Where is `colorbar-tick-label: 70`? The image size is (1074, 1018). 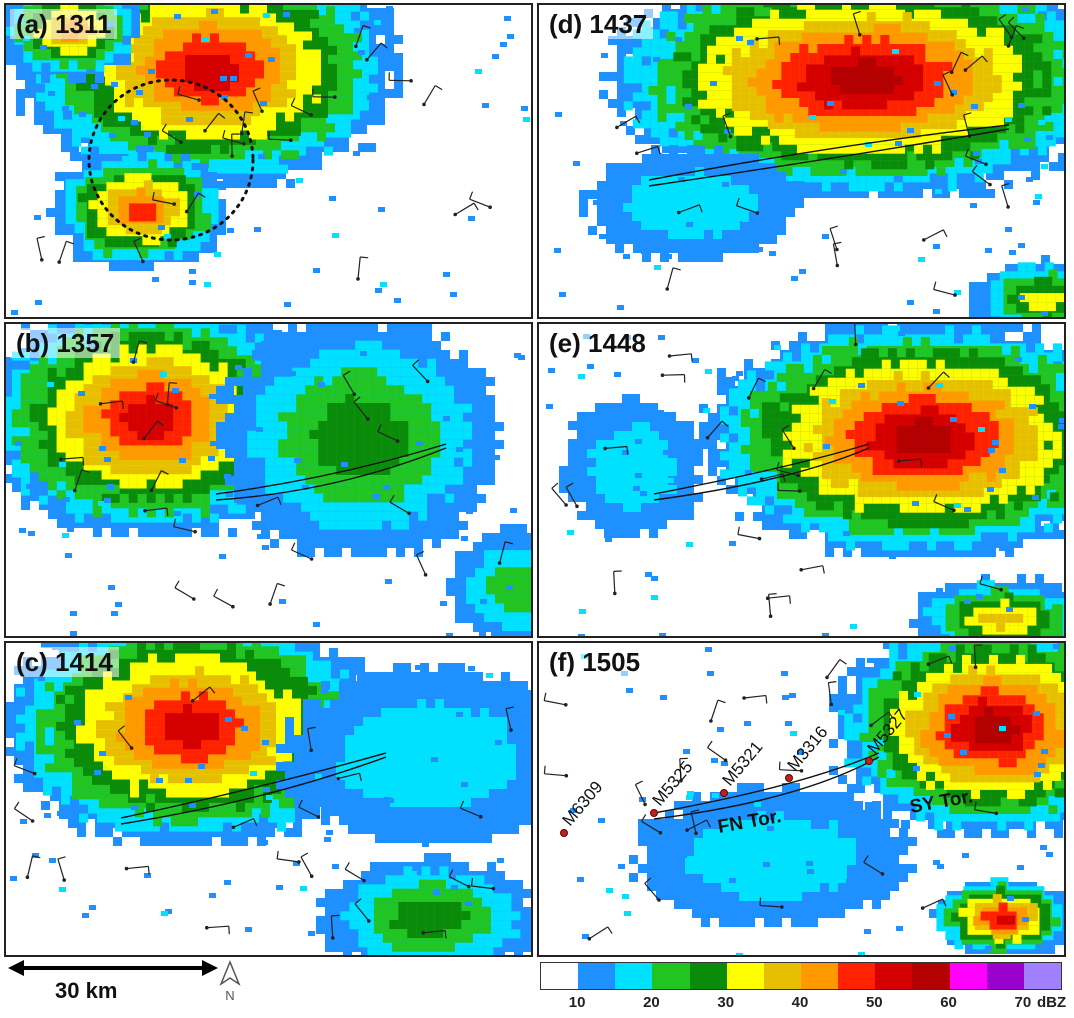
colorbar-tick-label: 70 is located at coordinates (1023, 1002).